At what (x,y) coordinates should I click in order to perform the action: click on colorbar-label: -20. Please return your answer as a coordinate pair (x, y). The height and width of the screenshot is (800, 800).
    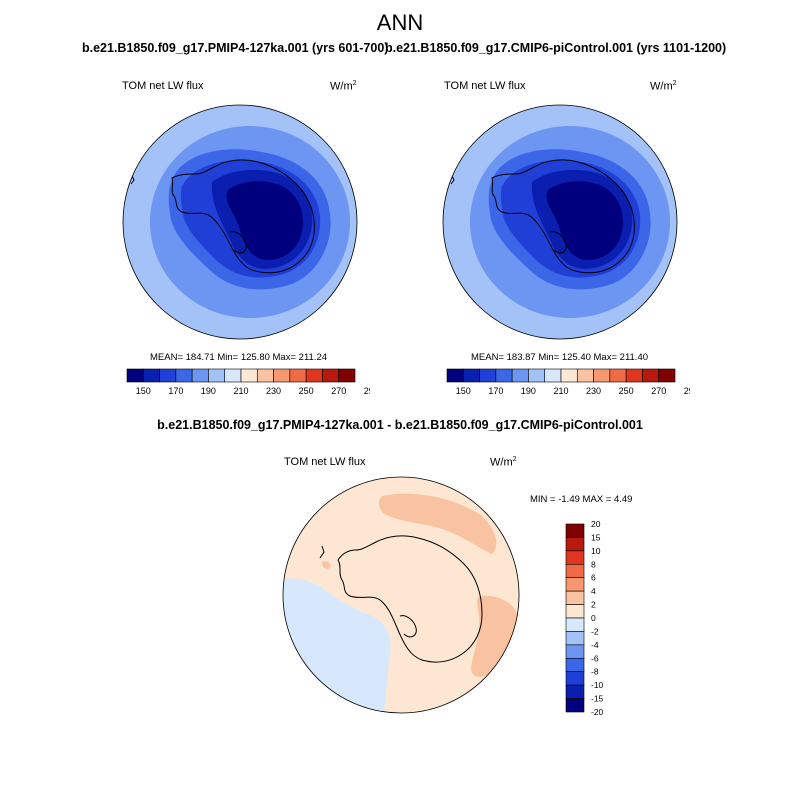
    Looking at the image, I should click on (597, 711).